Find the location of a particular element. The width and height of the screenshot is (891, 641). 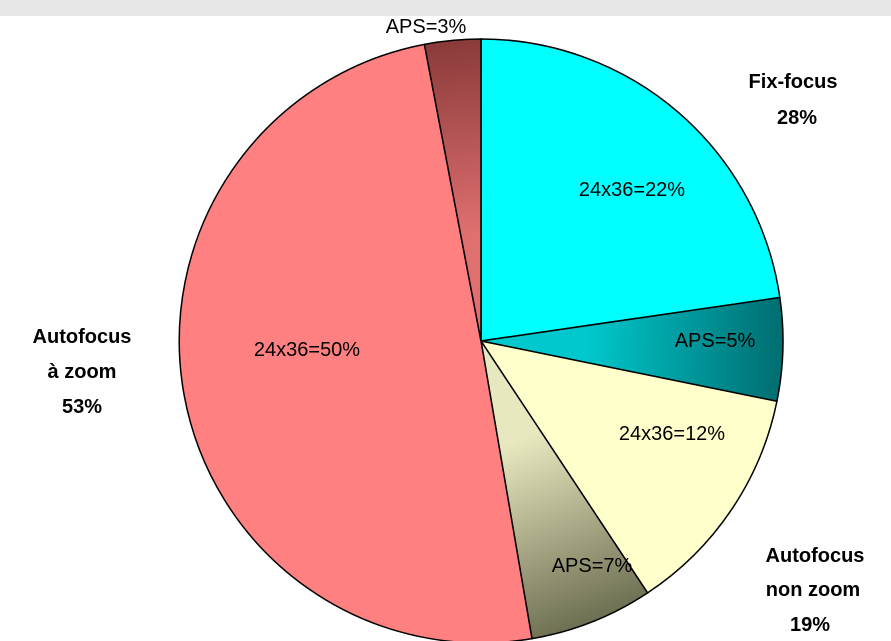

group-label-afnonzoom-line3: 19% is located at coordinates (810, 625).